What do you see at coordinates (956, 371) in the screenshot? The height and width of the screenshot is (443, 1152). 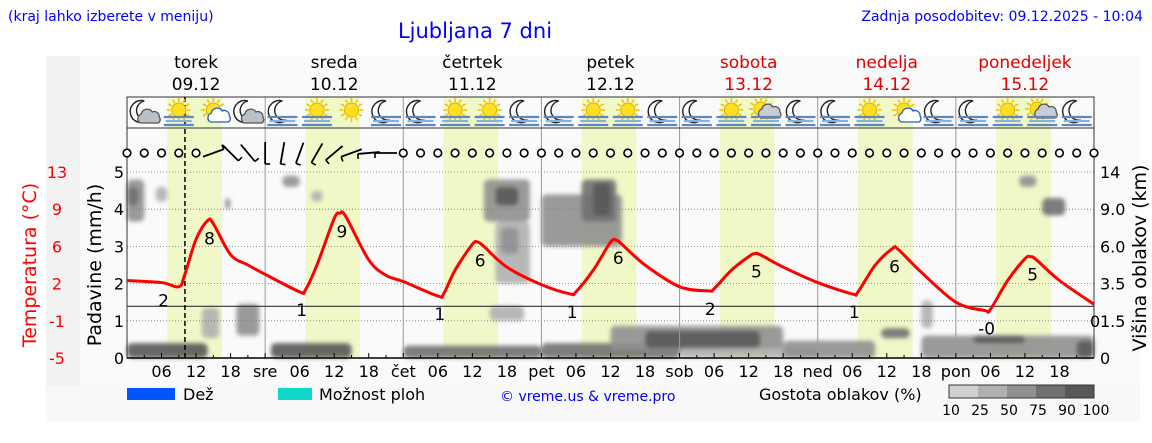 I see `x-tick-label: pon` at bounding box center [956, 371].